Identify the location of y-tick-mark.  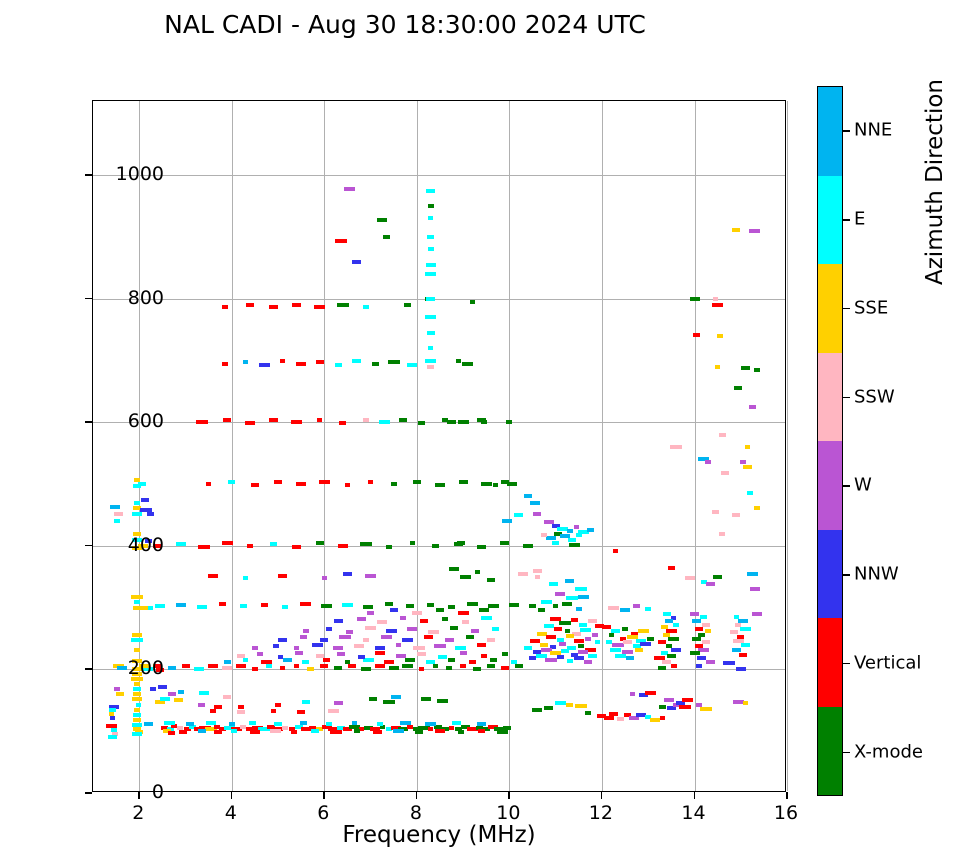
(88, 669).